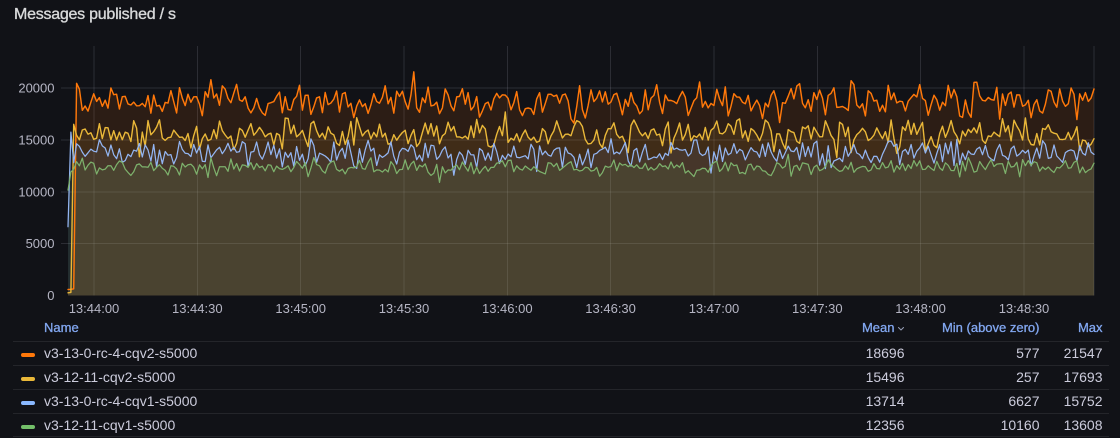  Describe the element at coordinates (94, 308) in the screenshot. I see `svg-text: 13:44:00` at that location.